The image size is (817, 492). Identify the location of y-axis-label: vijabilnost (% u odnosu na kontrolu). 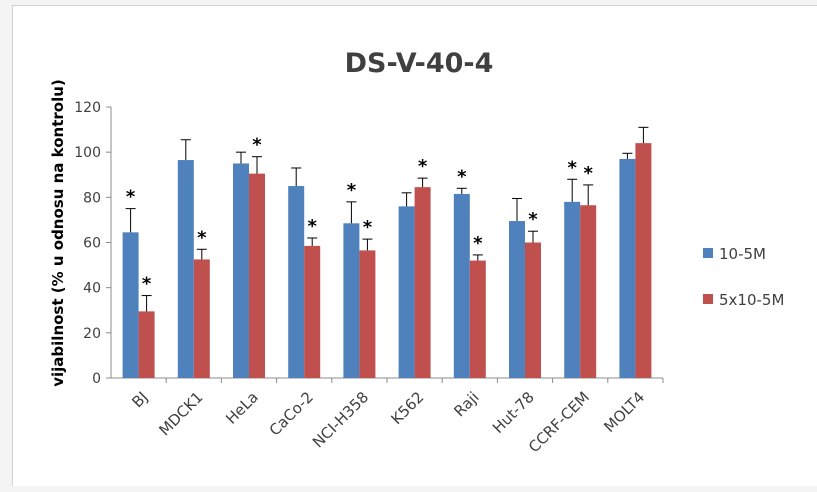
(58, 233).